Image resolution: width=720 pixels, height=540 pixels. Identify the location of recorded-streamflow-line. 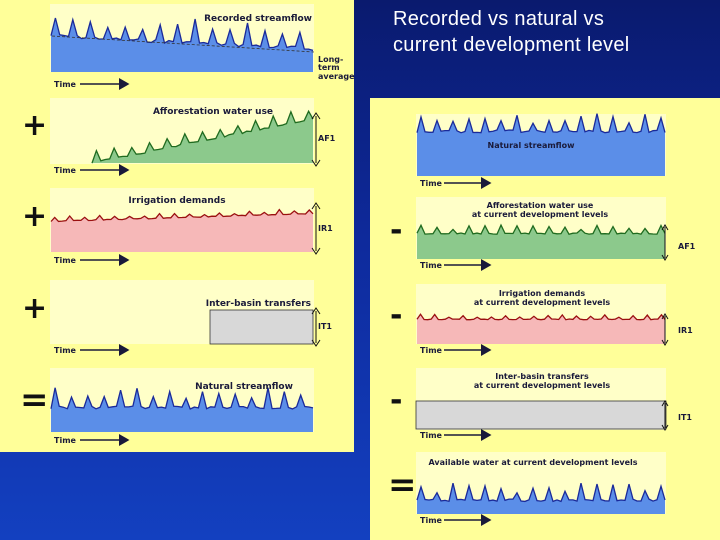
(182, 34).